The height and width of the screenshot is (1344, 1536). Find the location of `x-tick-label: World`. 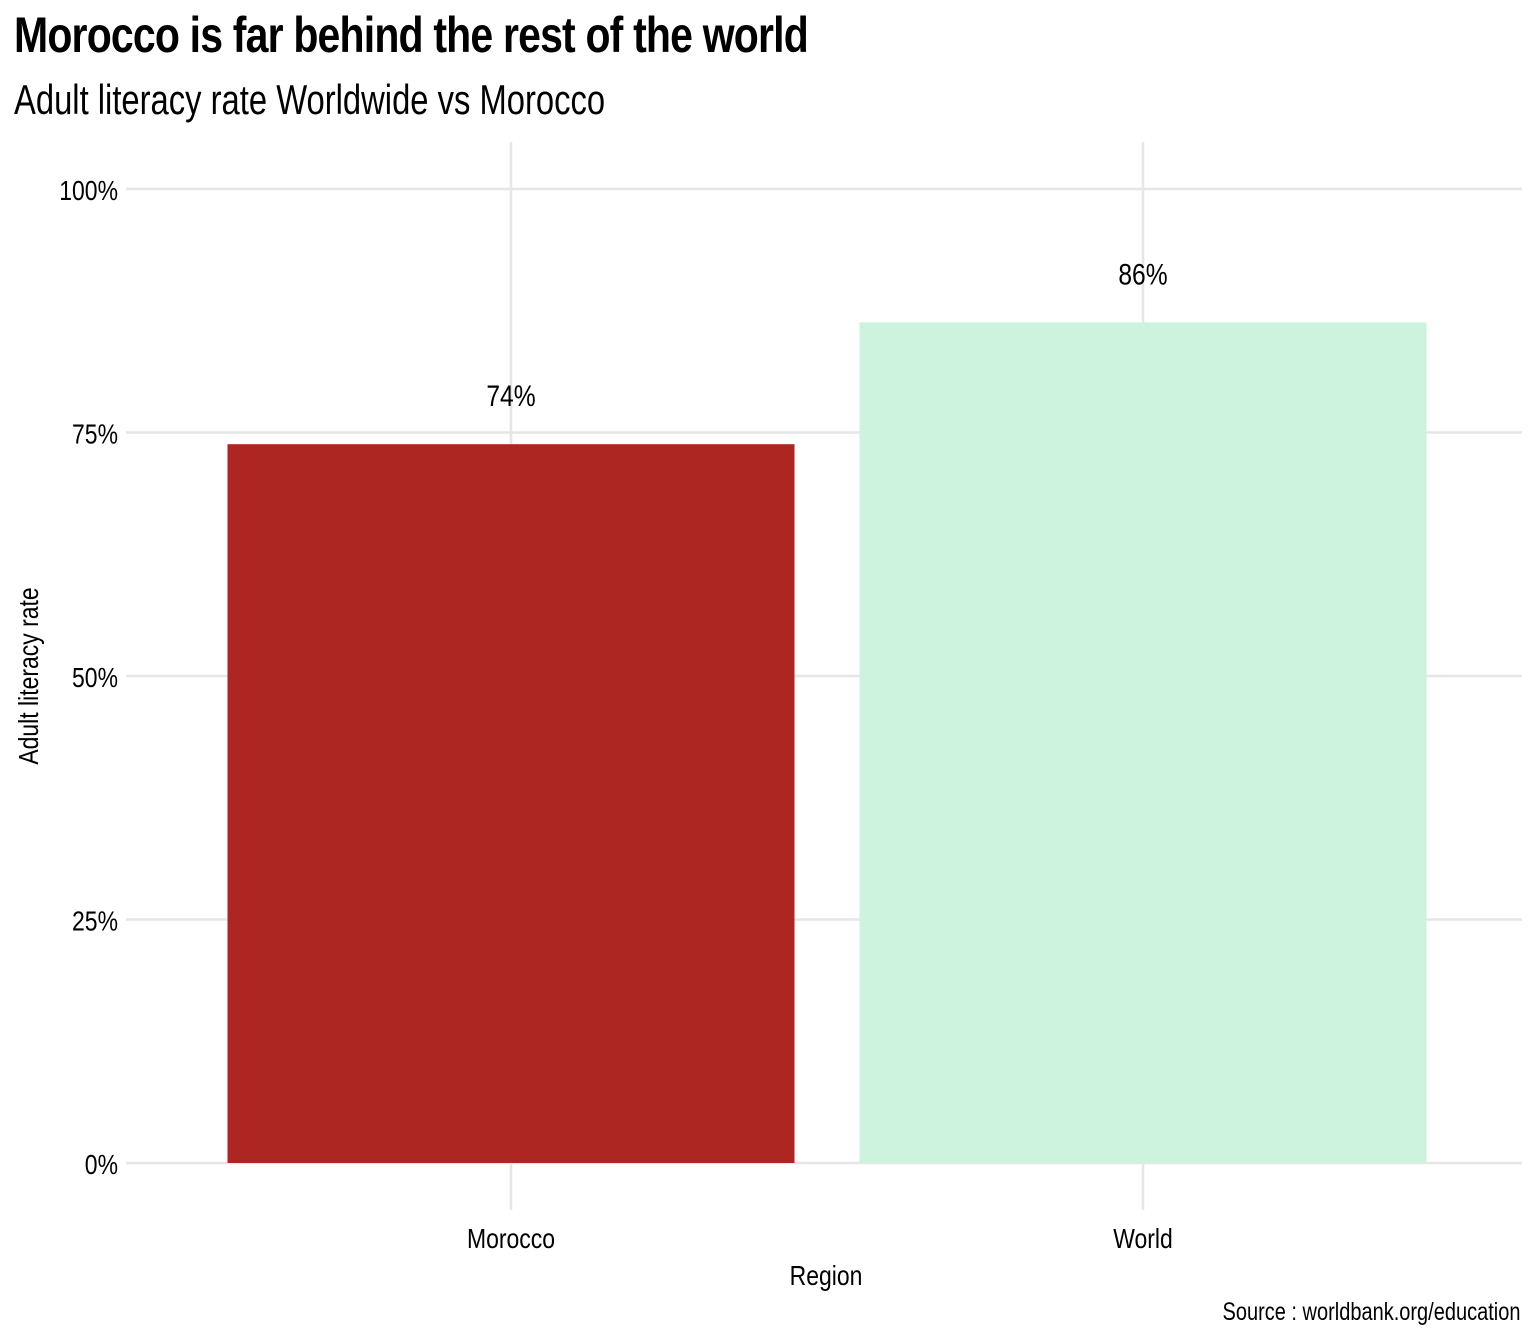

x-tick-label: World is located at coordinates (1143, 1239).